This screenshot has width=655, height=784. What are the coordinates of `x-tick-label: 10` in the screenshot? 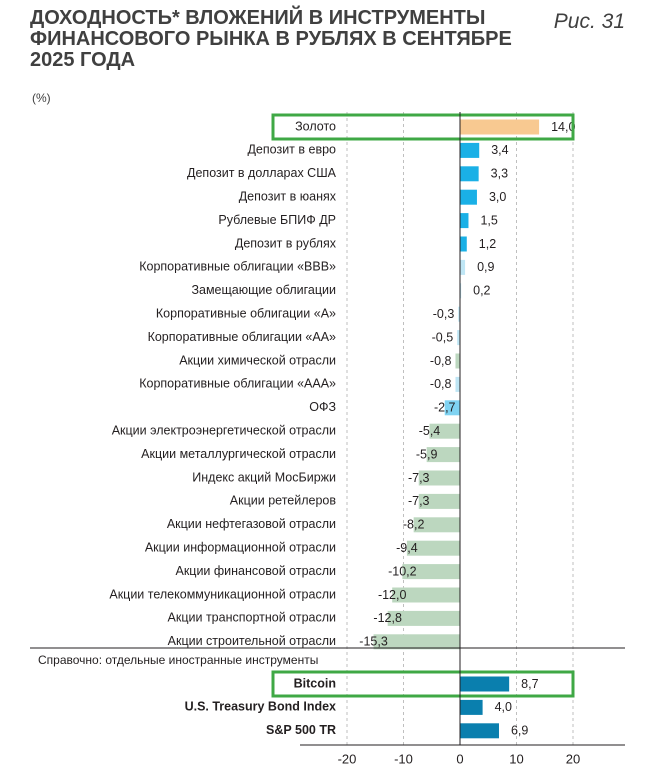 It's located at (516, 758).